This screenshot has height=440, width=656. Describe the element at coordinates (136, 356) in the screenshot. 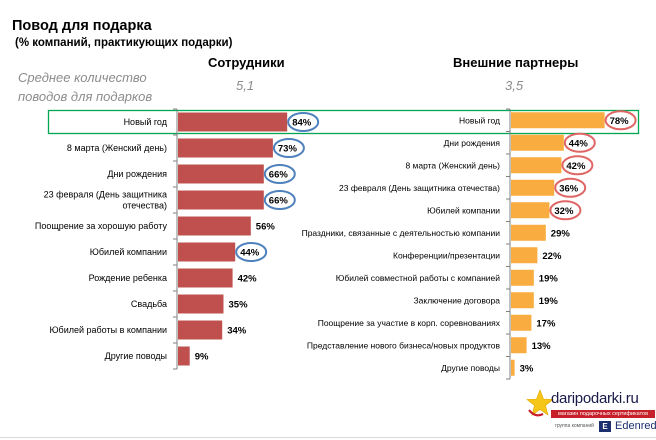

I see `employees-category-label: Другие поводы` at that location.